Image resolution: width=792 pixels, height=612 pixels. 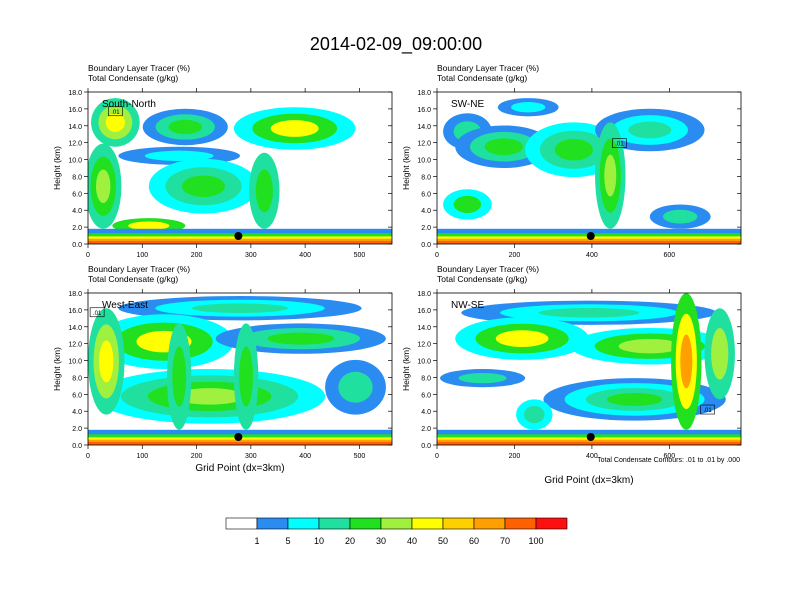 I want to click on panel-label: SW-NE, so click(x=467, y=104).